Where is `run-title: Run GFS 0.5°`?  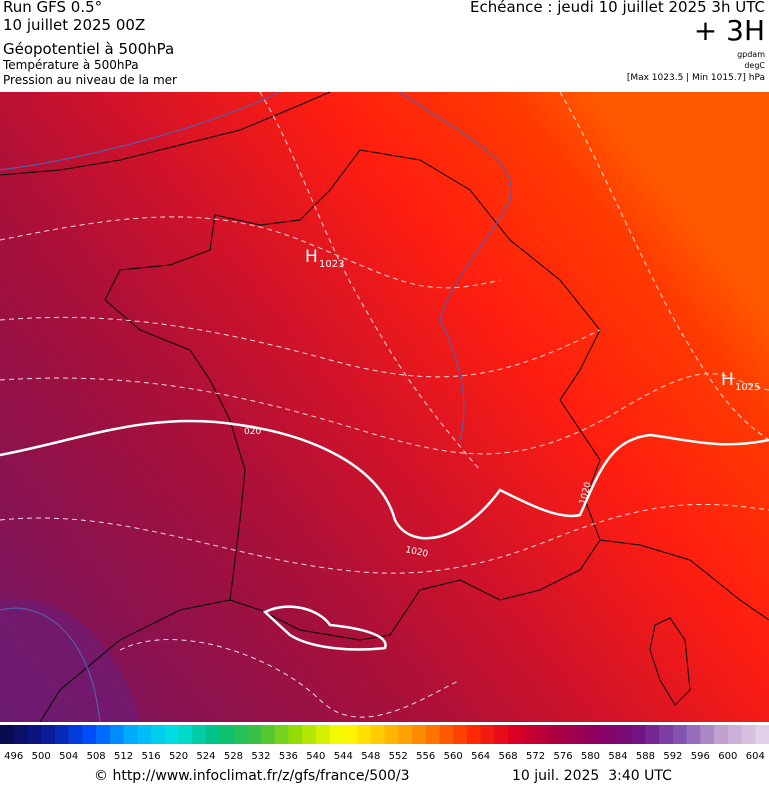 run-title: Run GFS 0.5° is located at coordinates (53, 8).